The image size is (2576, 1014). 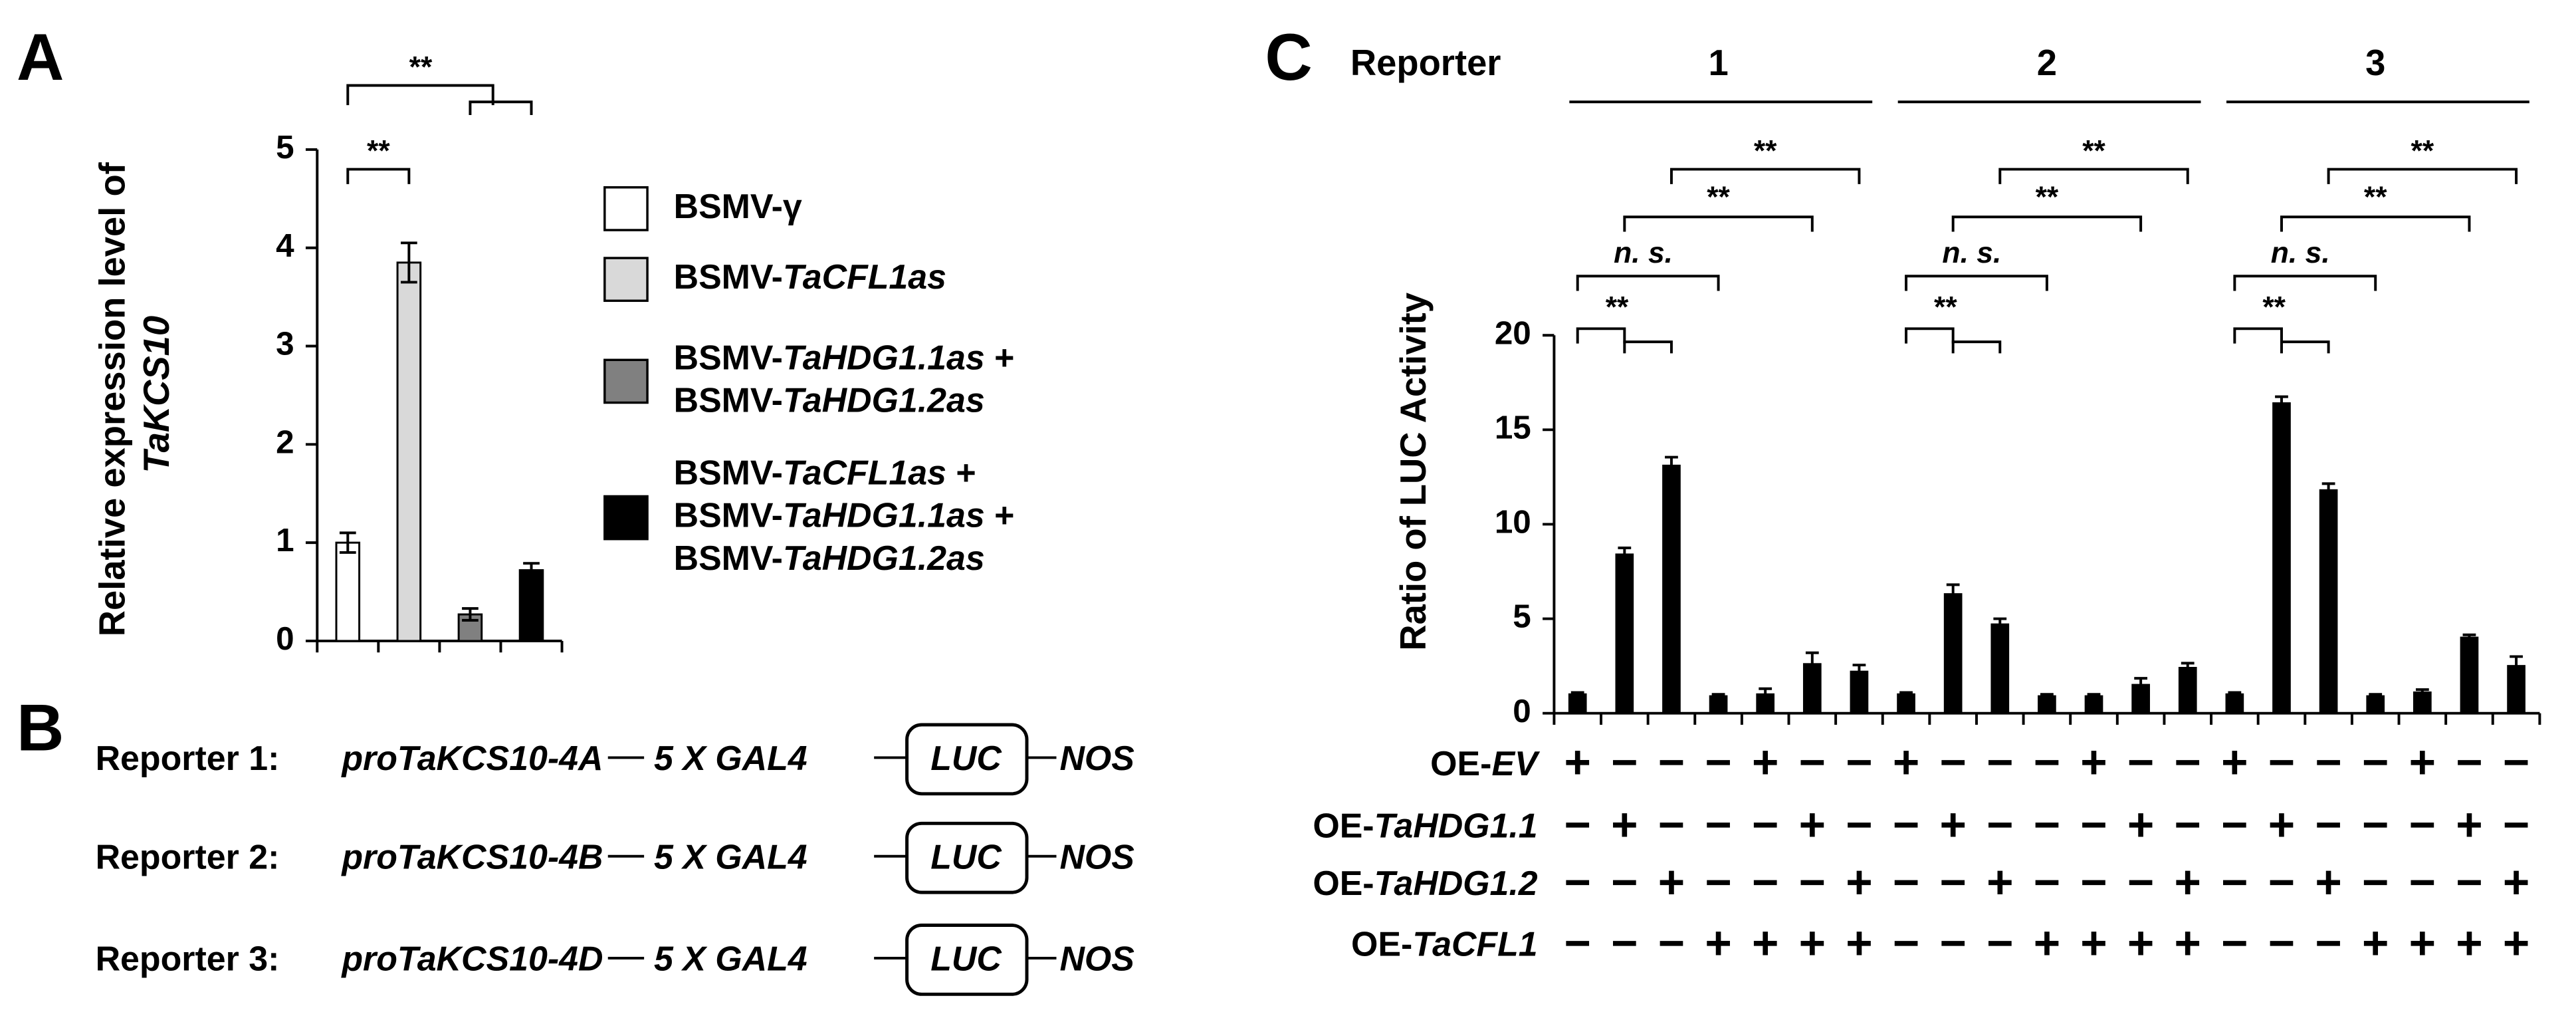 I want to click on y-tick-label: 1, so click(x=285, y=540).